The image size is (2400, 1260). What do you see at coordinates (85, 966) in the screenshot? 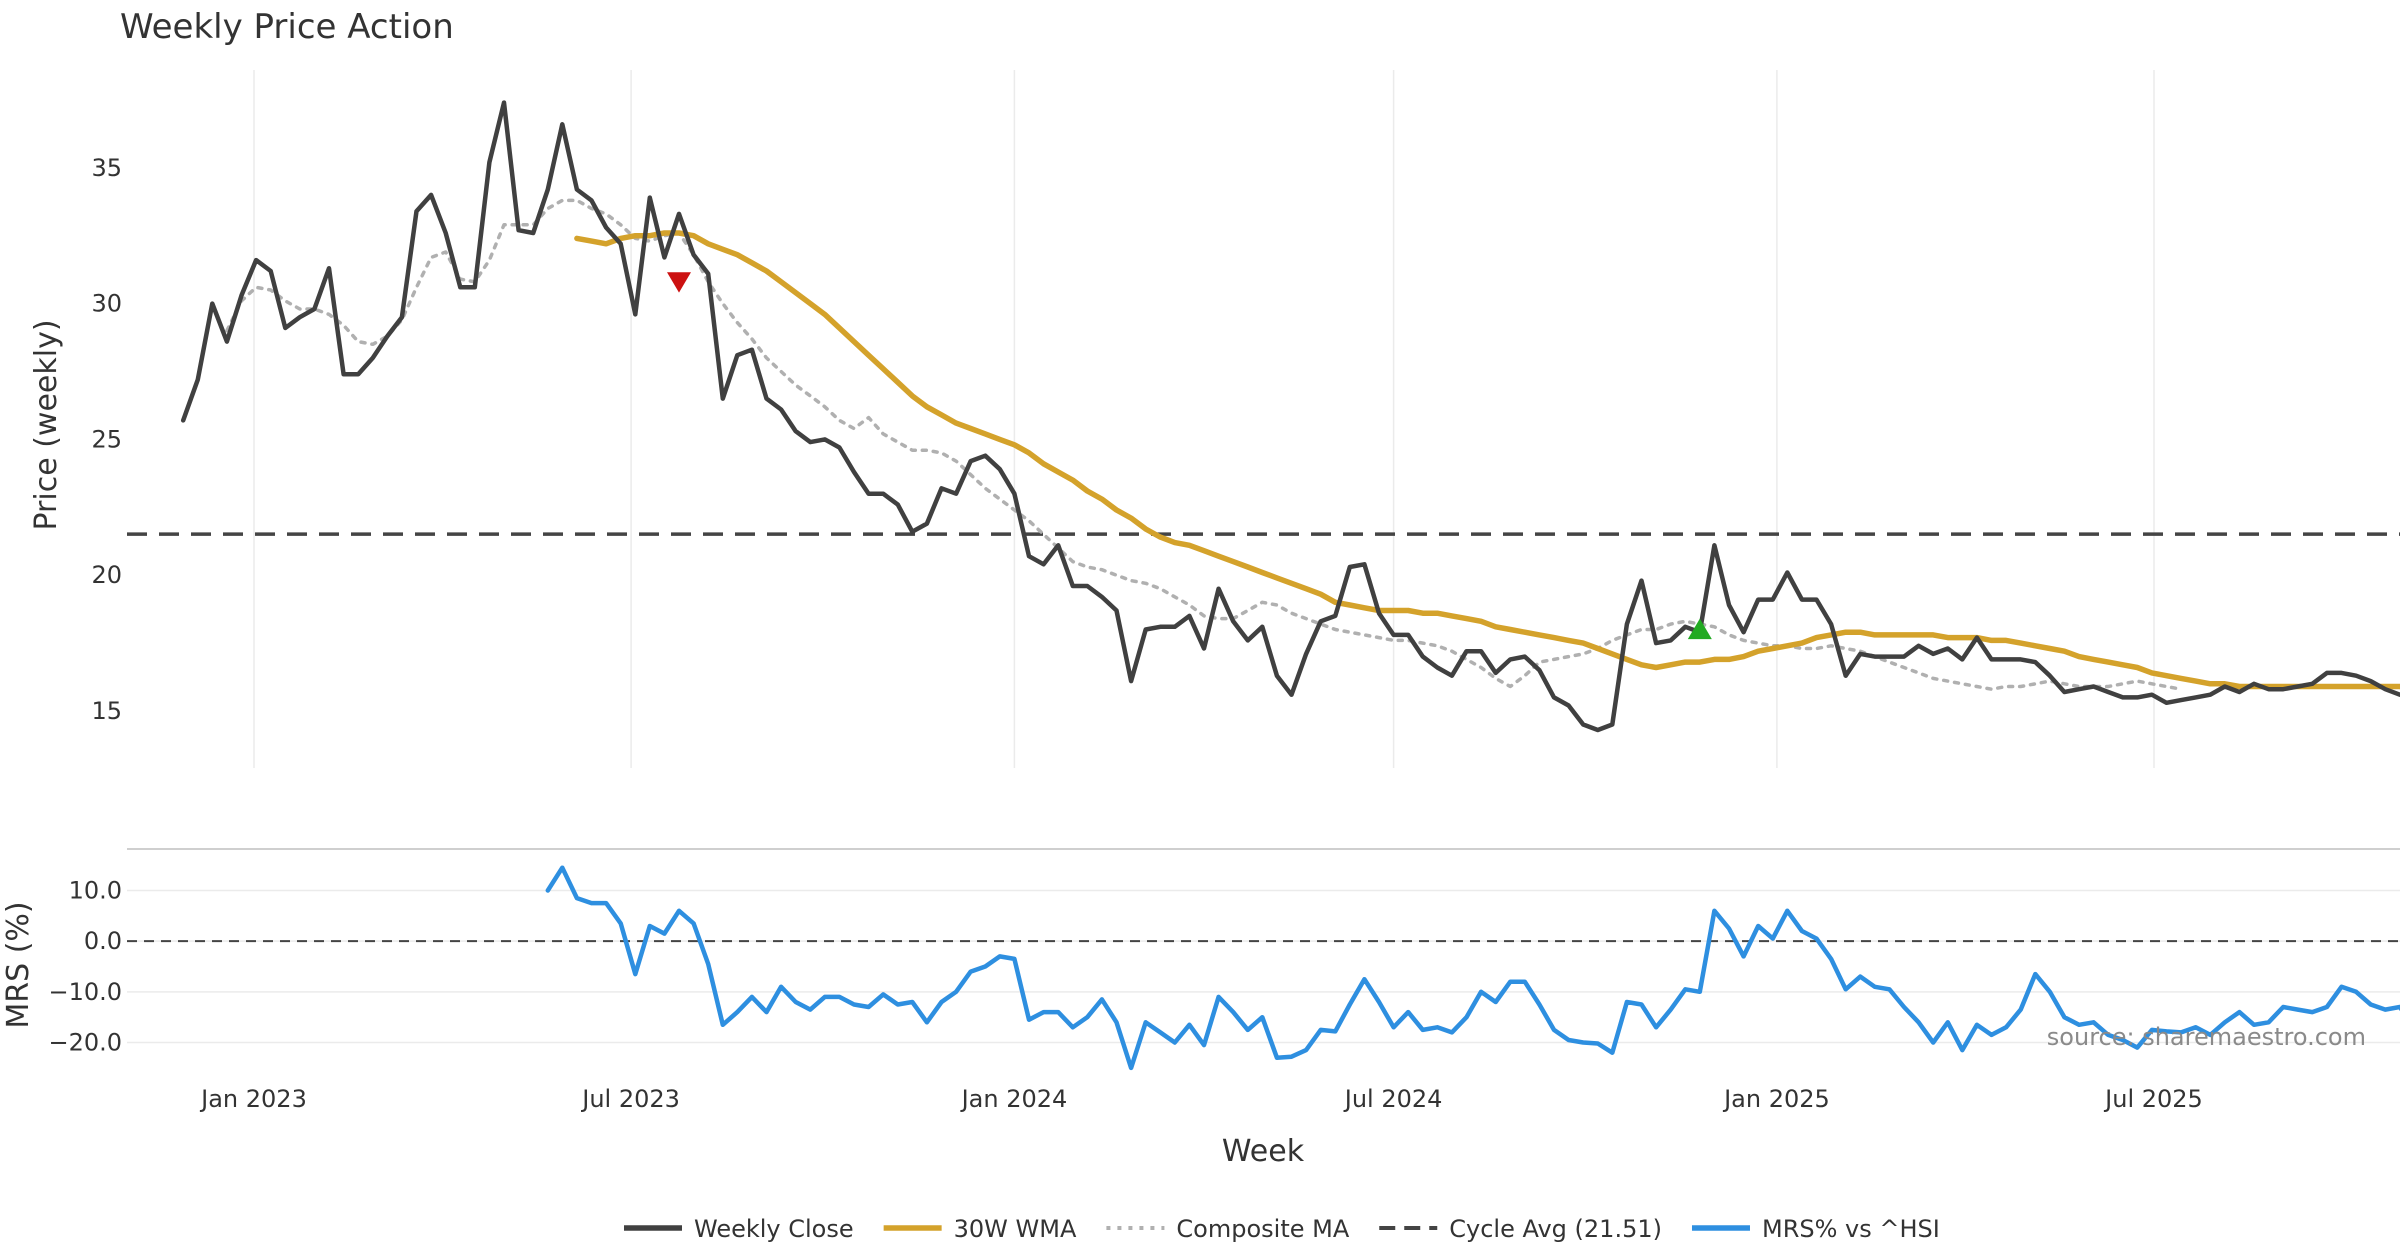
I see `mrs-y-ticks: 10.0 0.0 −10.0 −20.0` at bounding box center [85, 966].